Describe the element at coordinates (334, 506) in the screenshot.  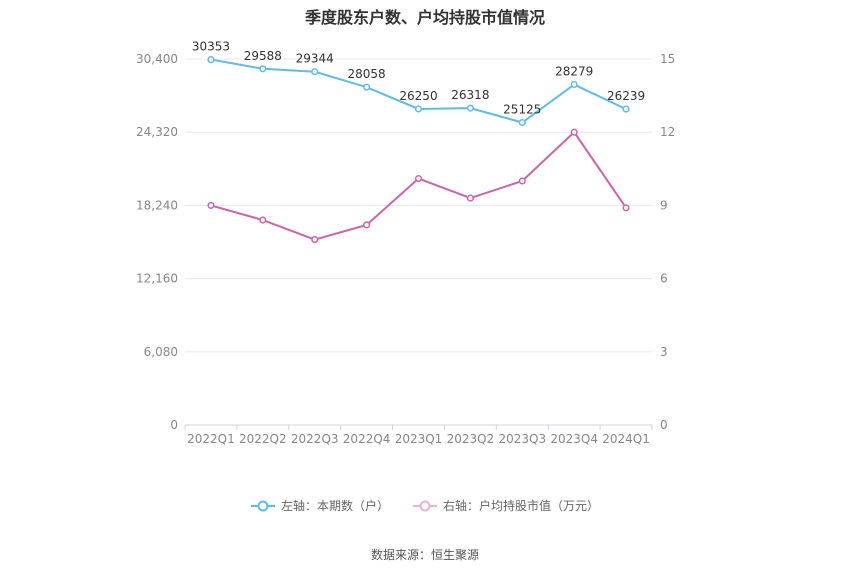
I see `legend-label-left-series: 左轴：本期数（户）` at that location.